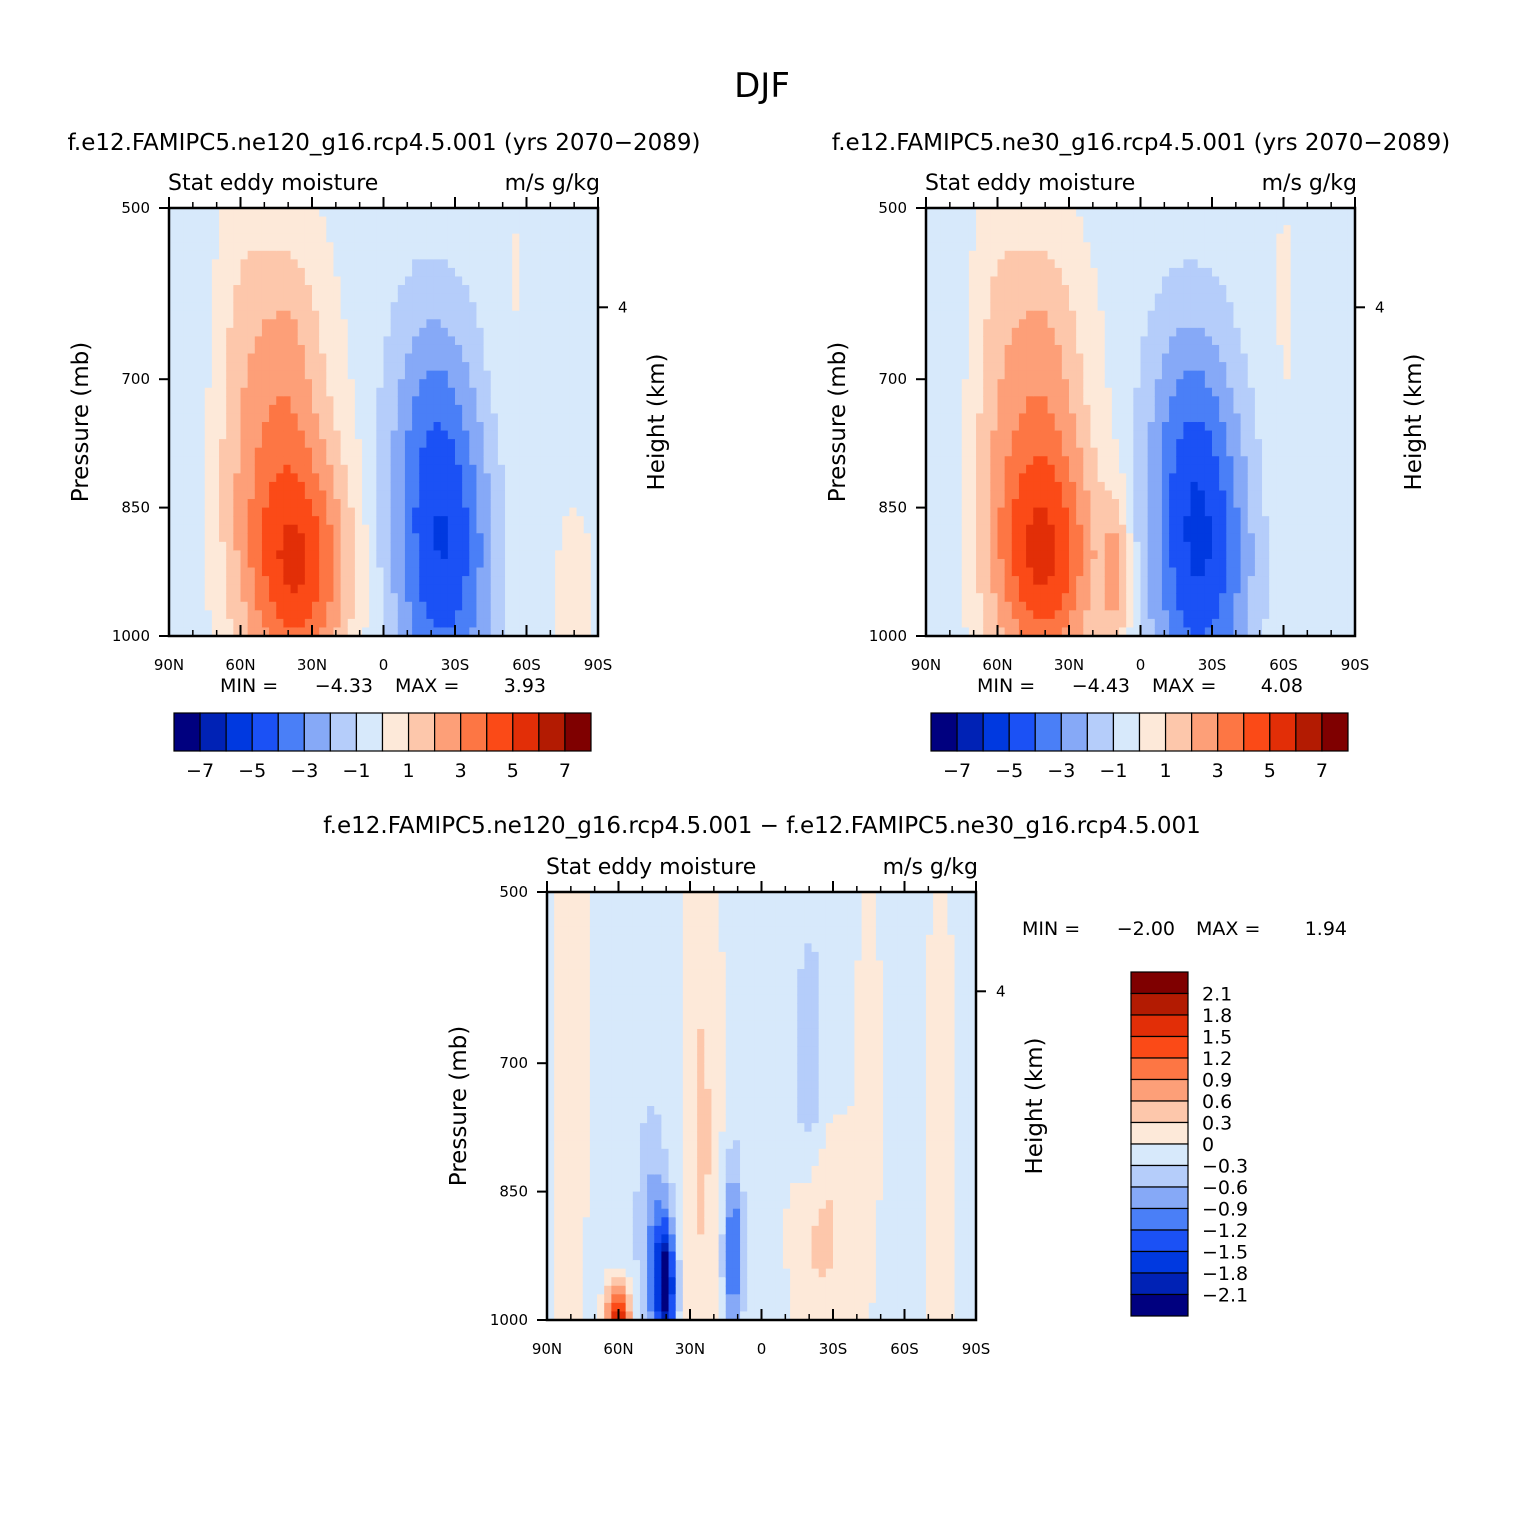 The image size is (1524, 1524). Describe the element at coordinates (623, 307) in the screenshot. I see `height-tick-label: 4` at that location.